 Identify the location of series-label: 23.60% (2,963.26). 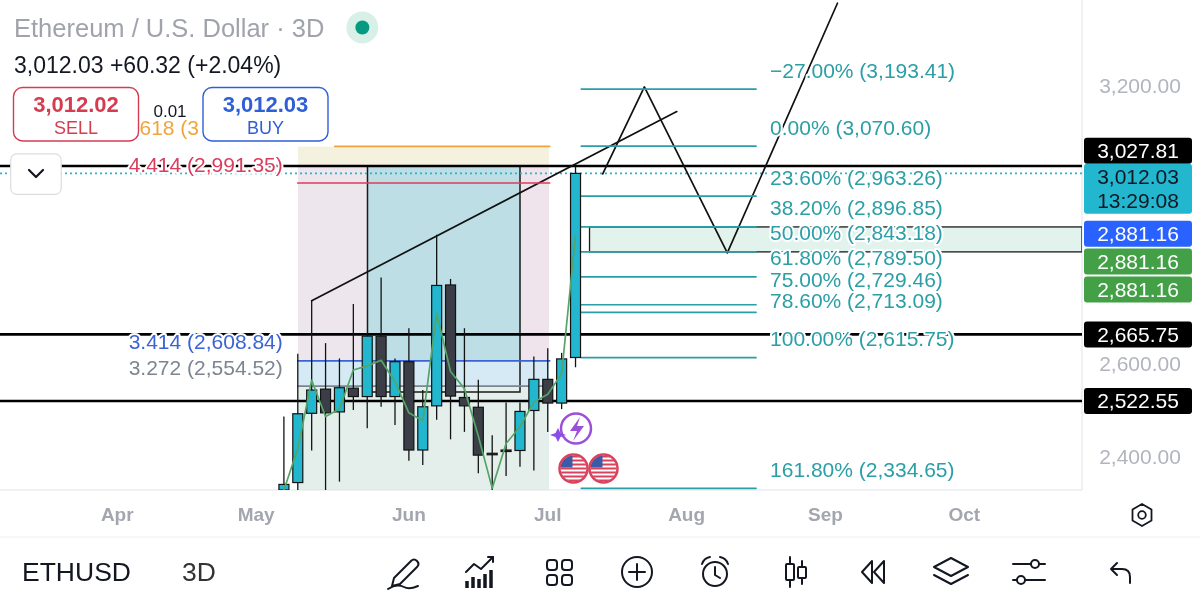
(856, 177).